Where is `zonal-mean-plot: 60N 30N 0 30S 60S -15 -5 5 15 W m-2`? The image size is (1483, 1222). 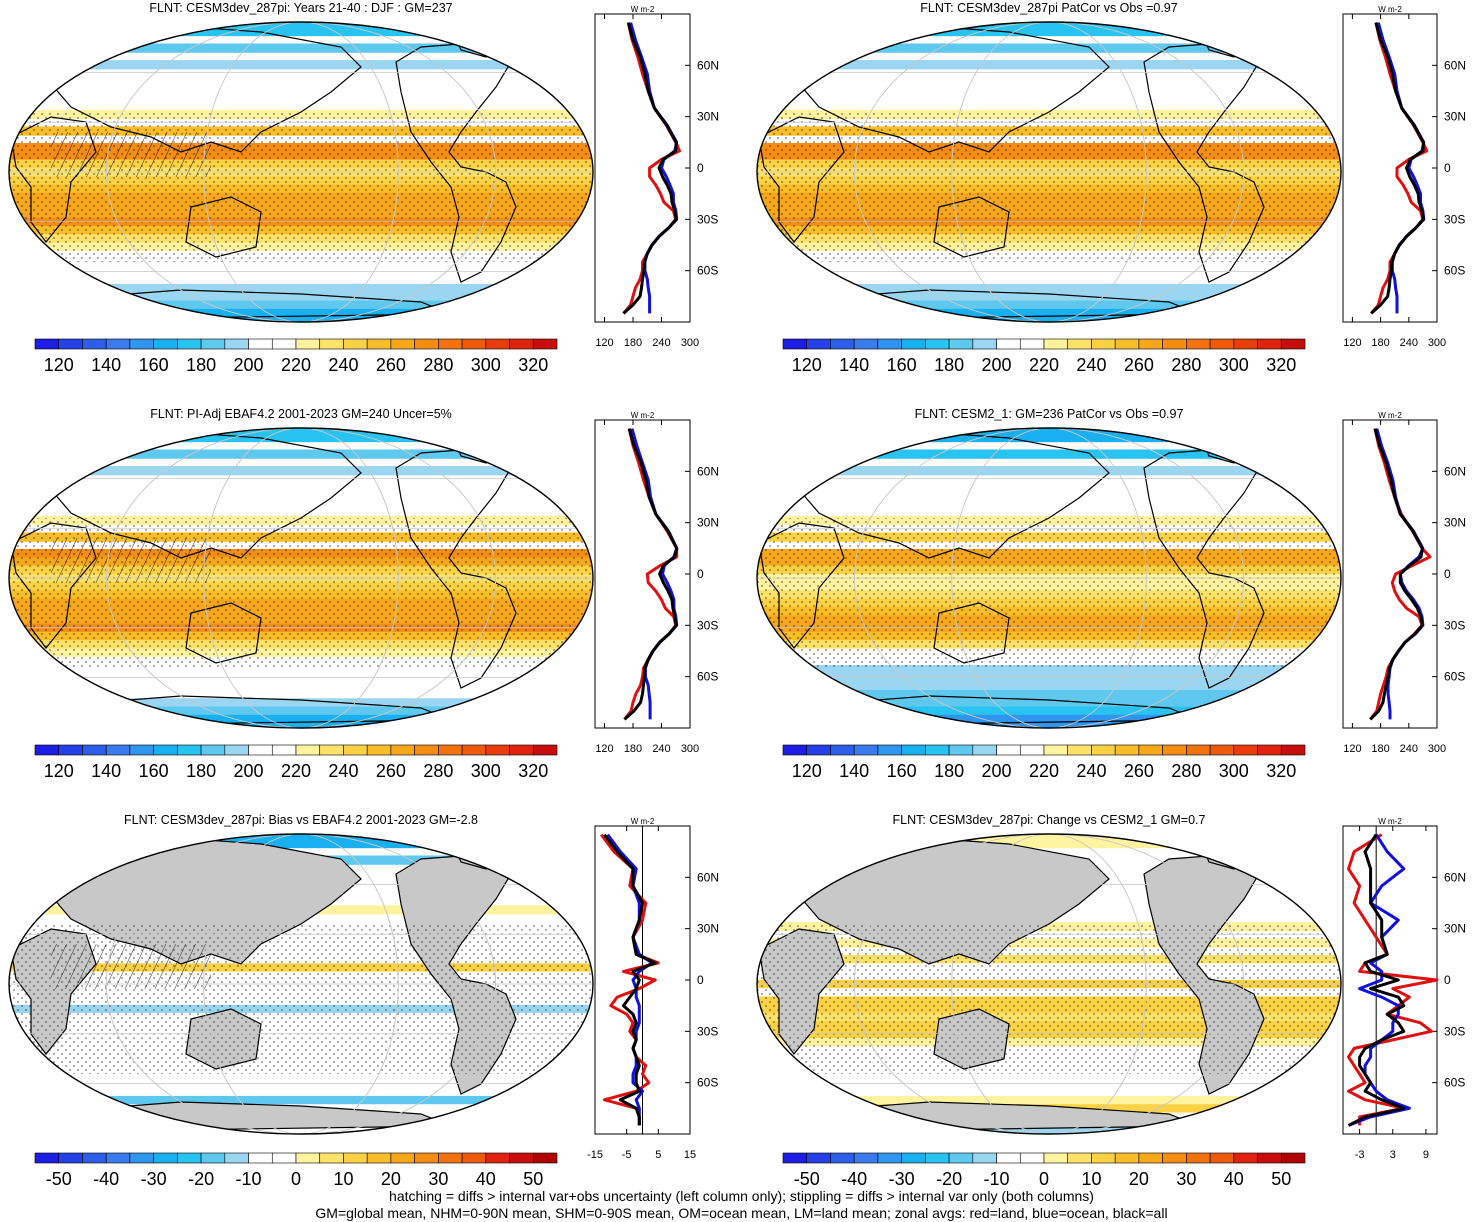
zonal-mean-plot: 60N 30N 0 30S 60S -15 -5 5 15 W m-2 is located at coordinates (653, 989).